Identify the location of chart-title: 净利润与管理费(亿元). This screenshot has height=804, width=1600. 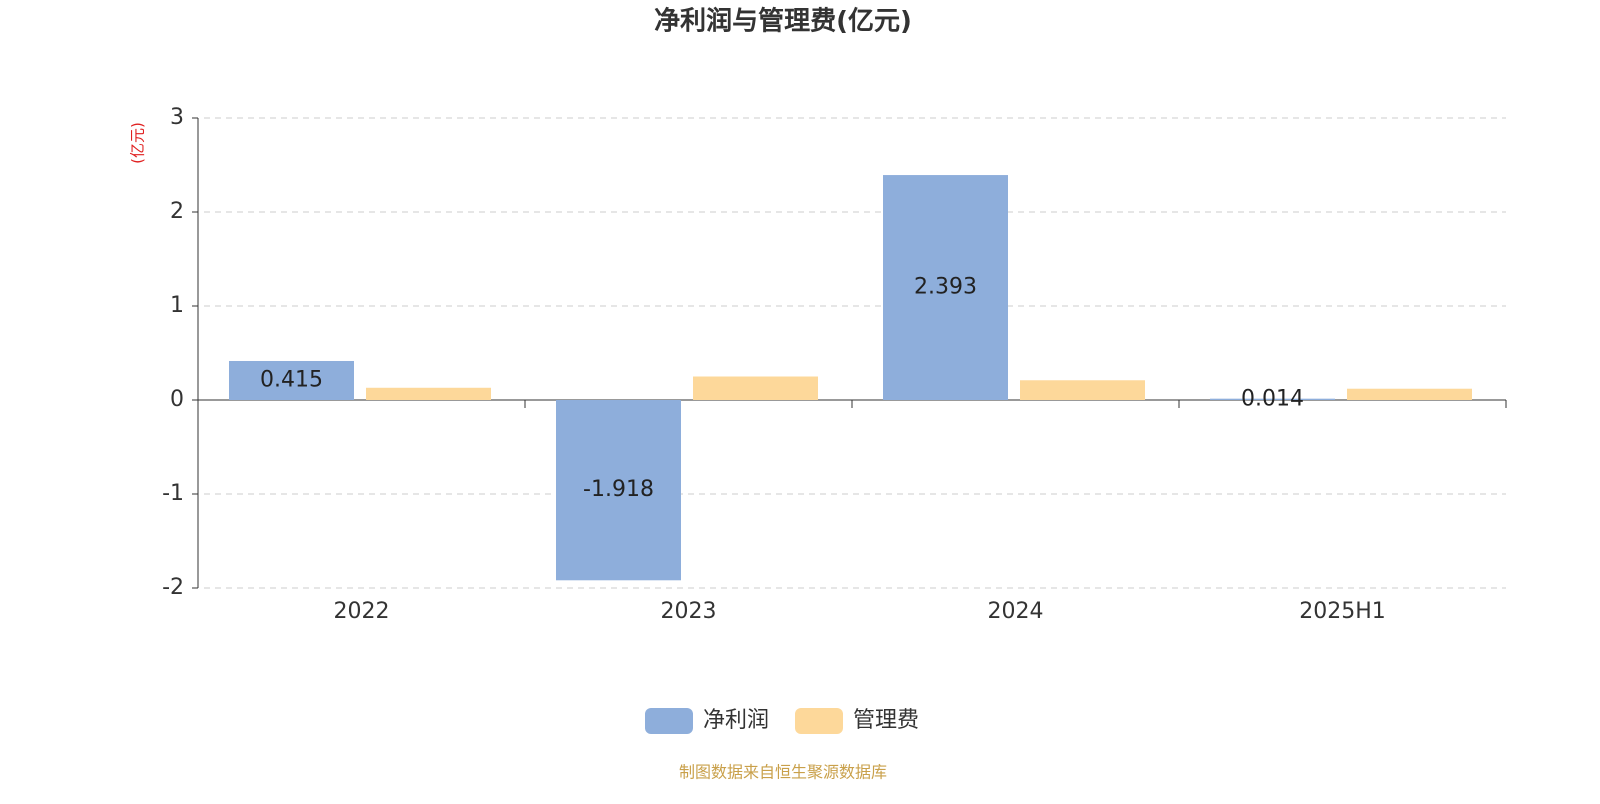
(783, 21).